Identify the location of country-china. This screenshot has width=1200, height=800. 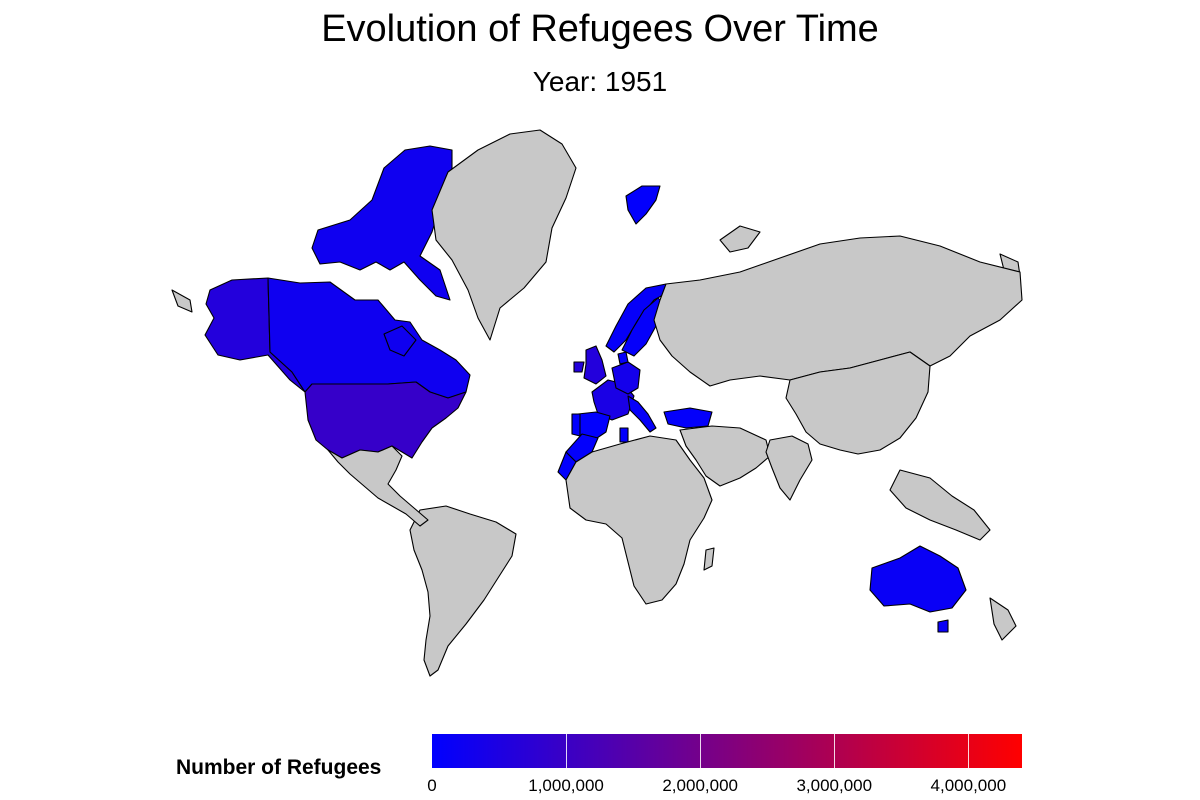
(858, 403).